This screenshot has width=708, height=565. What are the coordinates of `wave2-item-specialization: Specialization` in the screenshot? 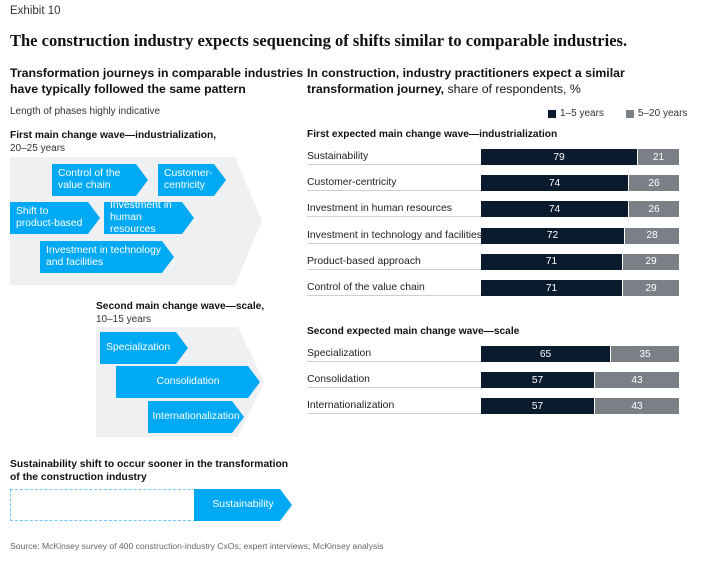 It's located at (144, 348).